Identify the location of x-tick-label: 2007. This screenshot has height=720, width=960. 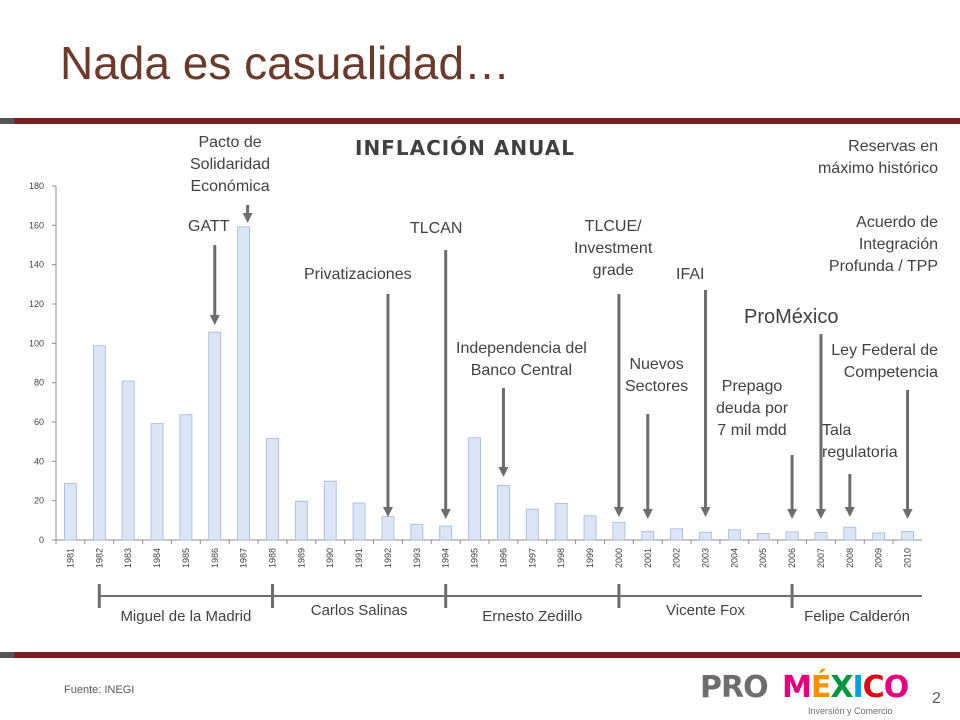
(821, 558).